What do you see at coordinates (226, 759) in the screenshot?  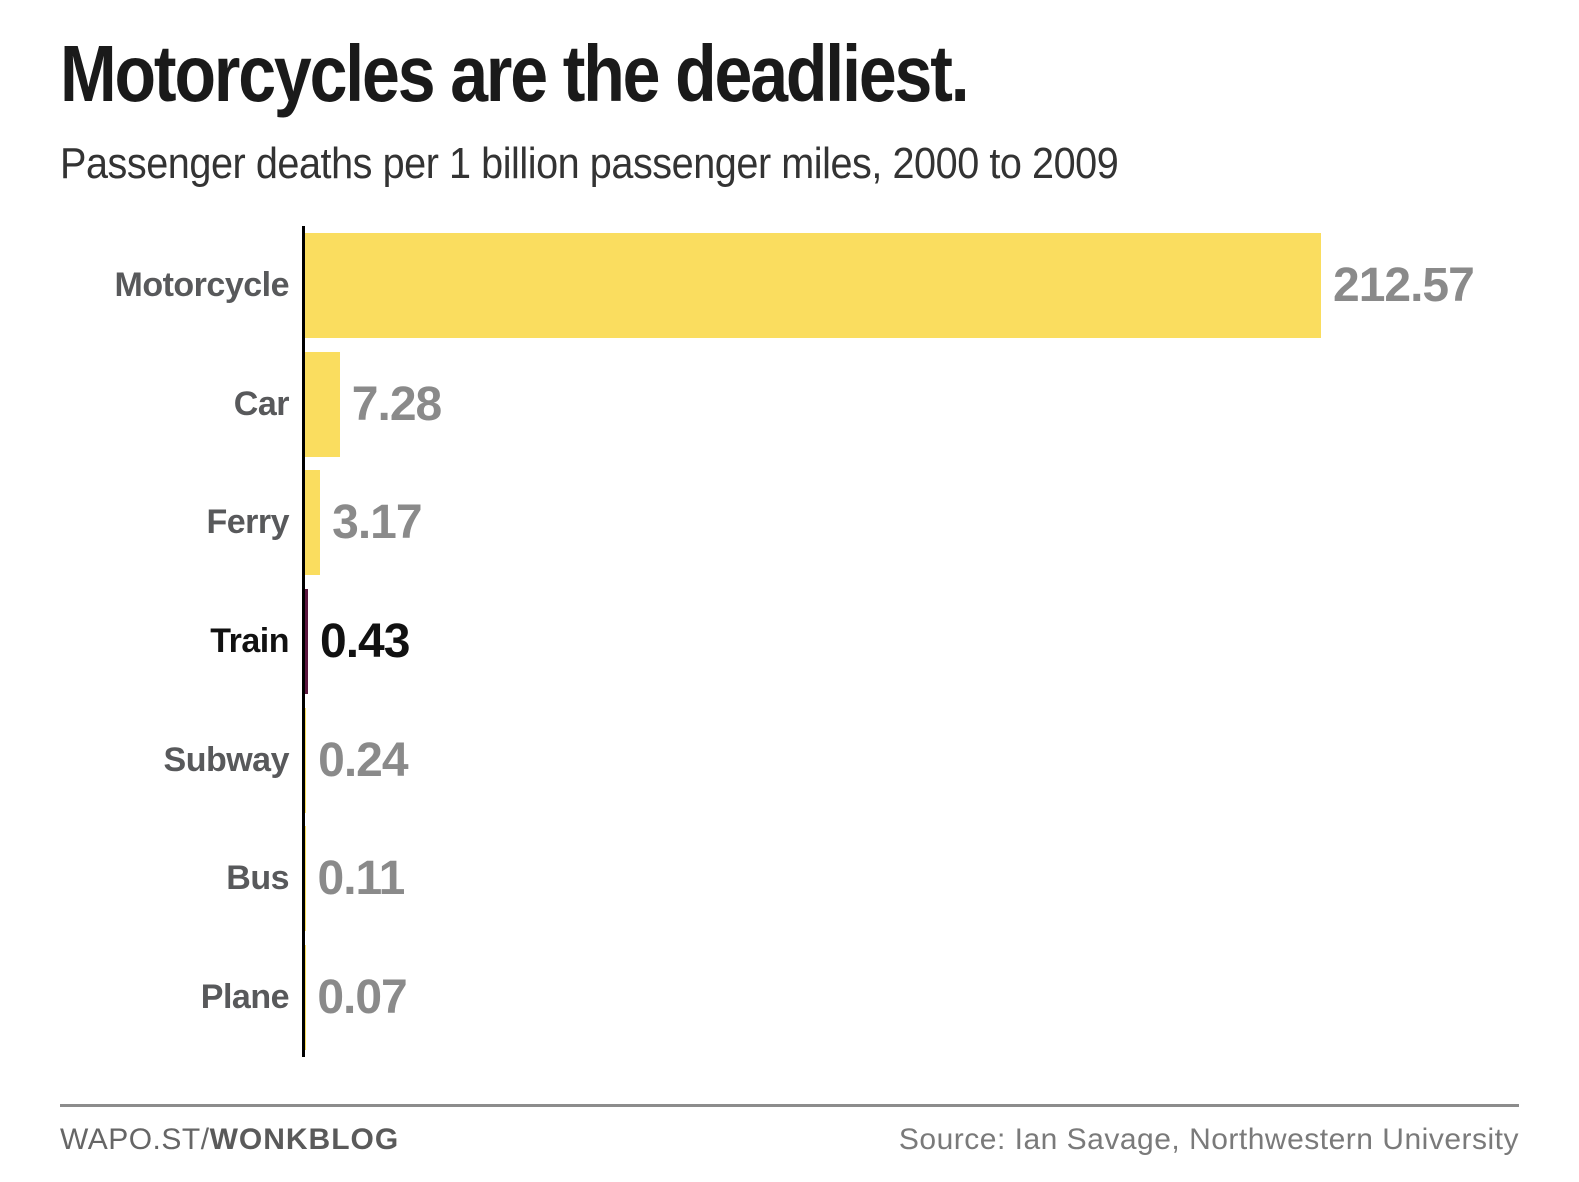 I see `category-label: Subway` at bounding box center [226, 759].